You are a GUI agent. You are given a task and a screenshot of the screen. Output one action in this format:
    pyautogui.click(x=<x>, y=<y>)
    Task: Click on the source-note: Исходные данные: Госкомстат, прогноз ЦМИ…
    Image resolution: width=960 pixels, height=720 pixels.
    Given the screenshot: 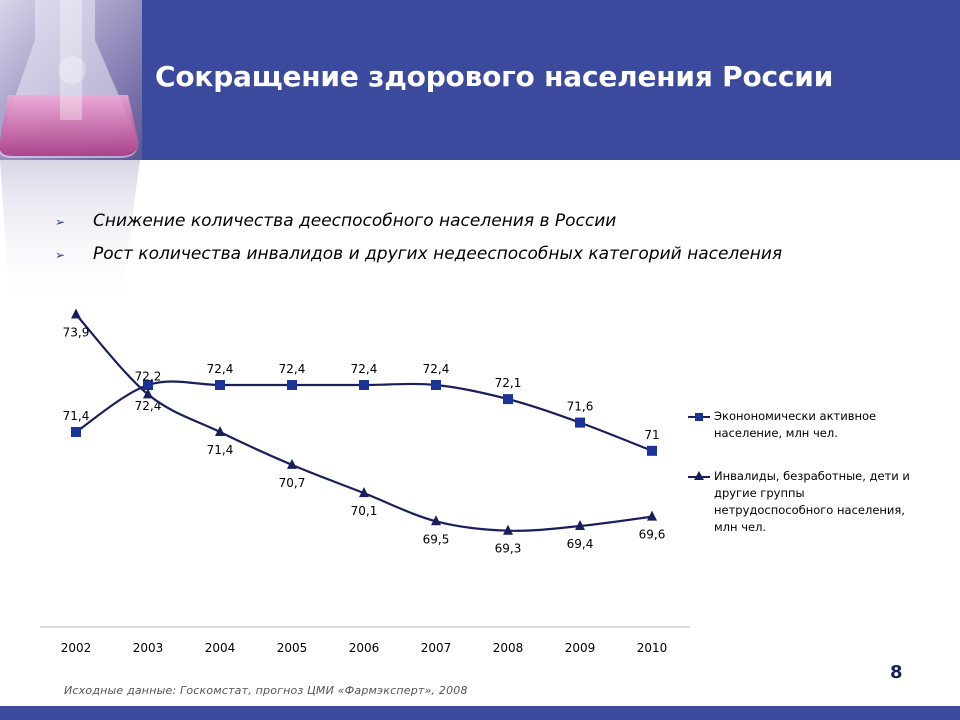 What is the action you would take?
    pyautogui.click(x=266, y=690)
    